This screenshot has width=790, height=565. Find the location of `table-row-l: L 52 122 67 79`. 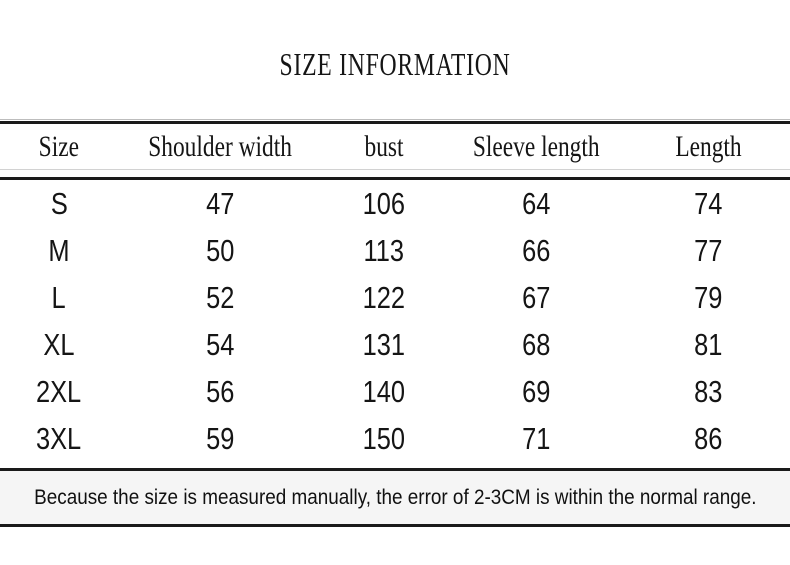

table-row-l: L 52 122 67 79 is located at coordinates (395, 297).